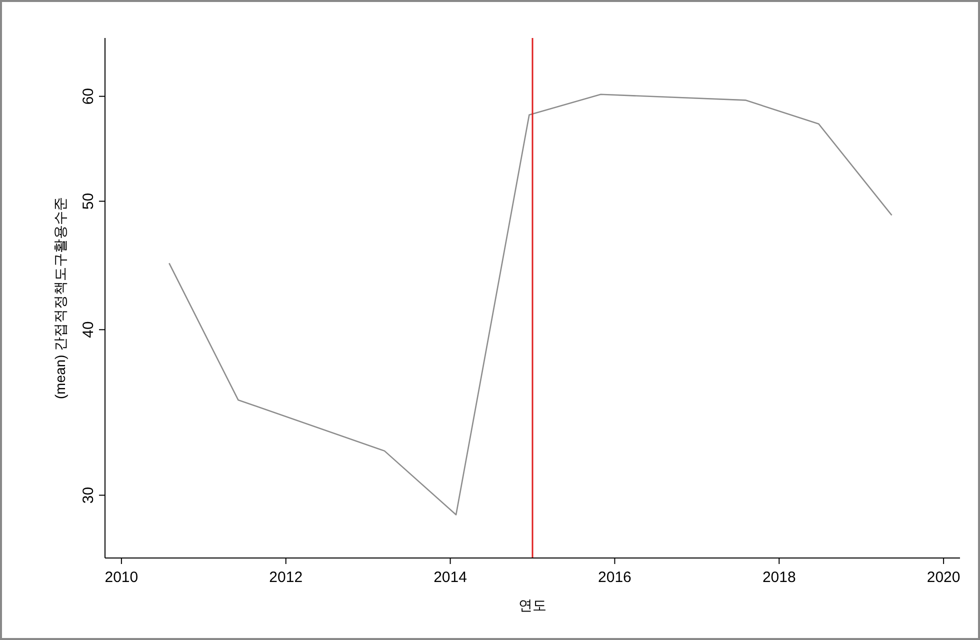  I want to click on y-tick-label: 40, so click(88, 329).